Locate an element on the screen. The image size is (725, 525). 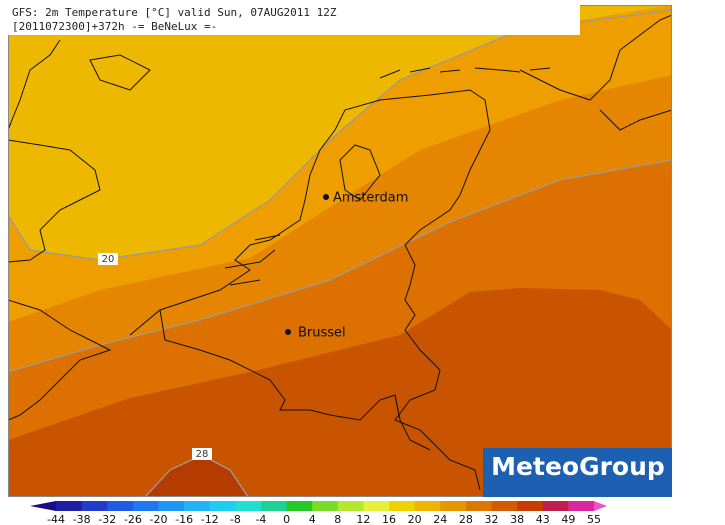
contour-label: 20 is located at coordinates (108, 259).